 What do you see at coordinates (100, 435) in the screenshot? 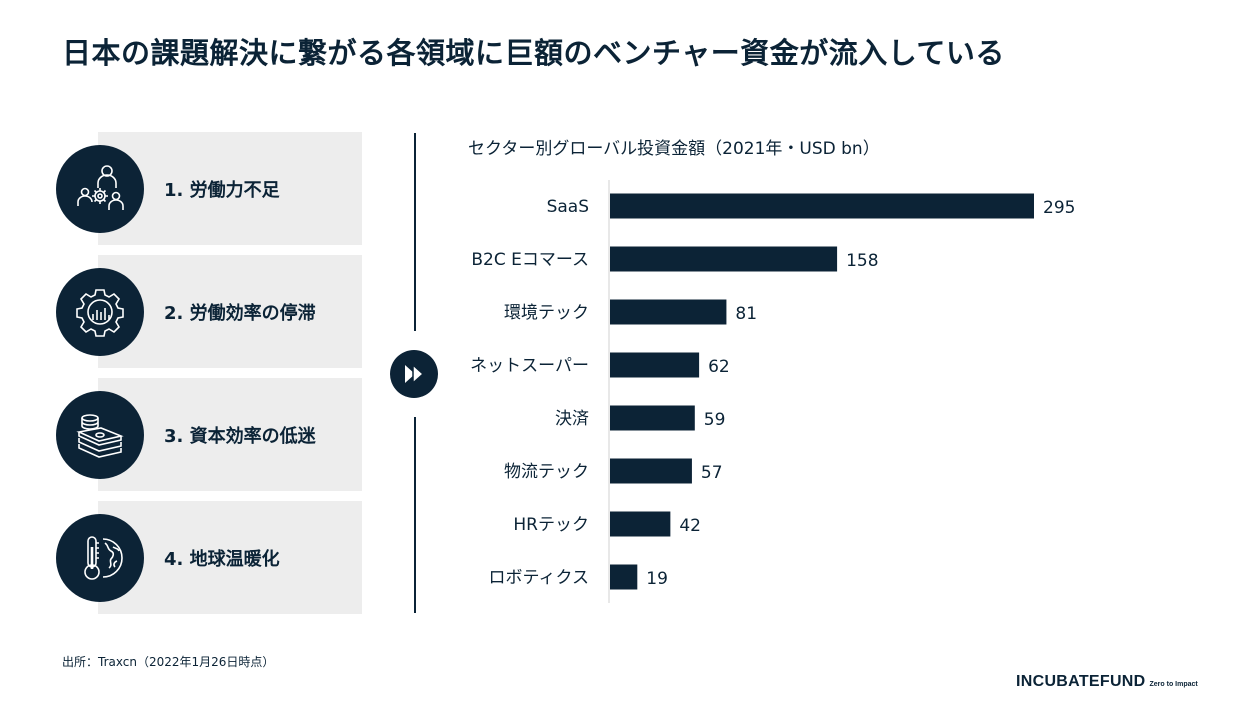
I see `money-stack-icon` at bounding box center [100, 435].